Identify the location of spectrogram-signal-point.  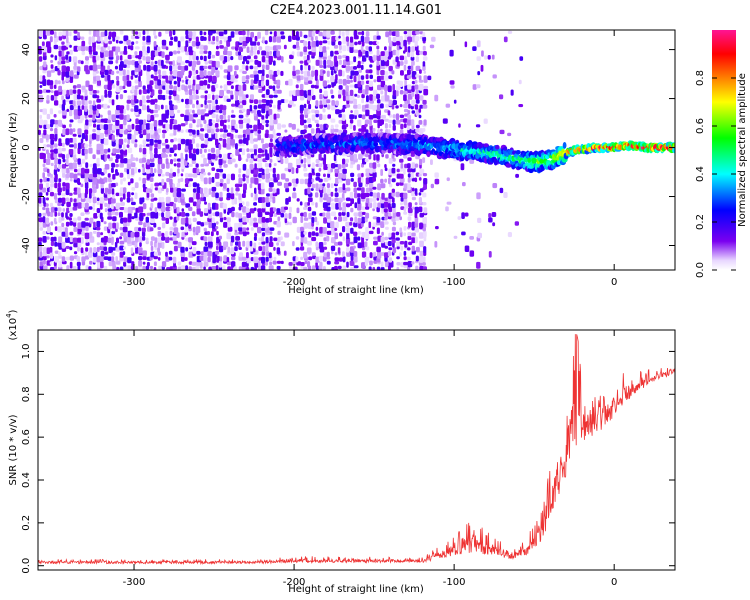
(412, 152).